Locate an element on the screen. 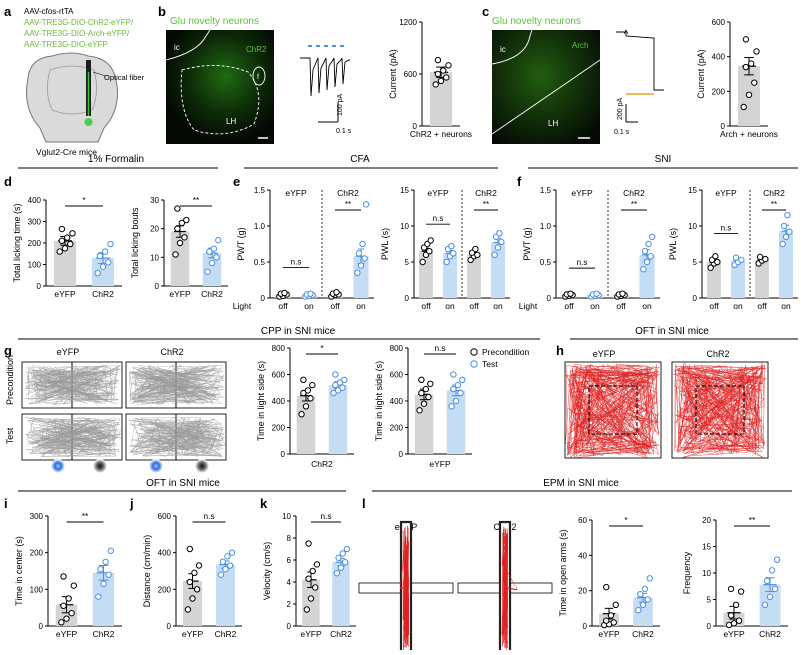 Image resolution: width=801 pixels, height=655 pixels. y-tick-label: 400 is located at coordinates (719, 57).